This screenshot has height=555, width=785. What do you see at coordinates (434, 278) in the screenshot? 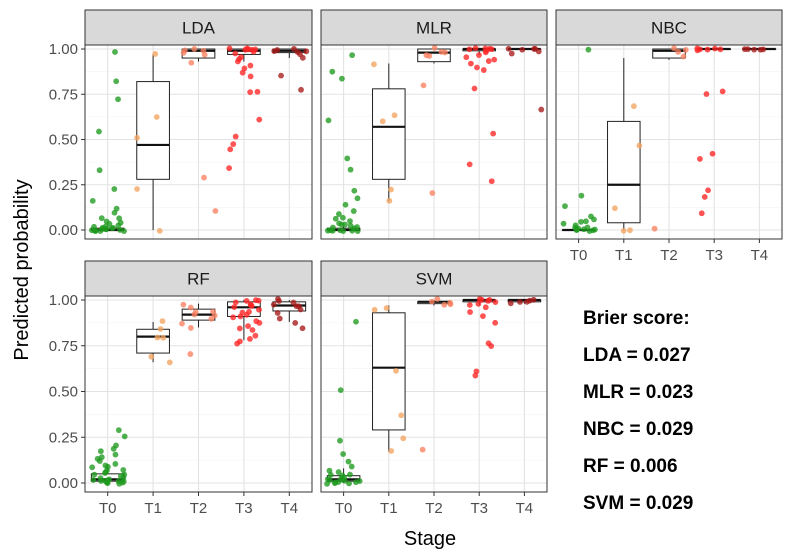
I see `strip-svm` at bounding box center [434, 278].